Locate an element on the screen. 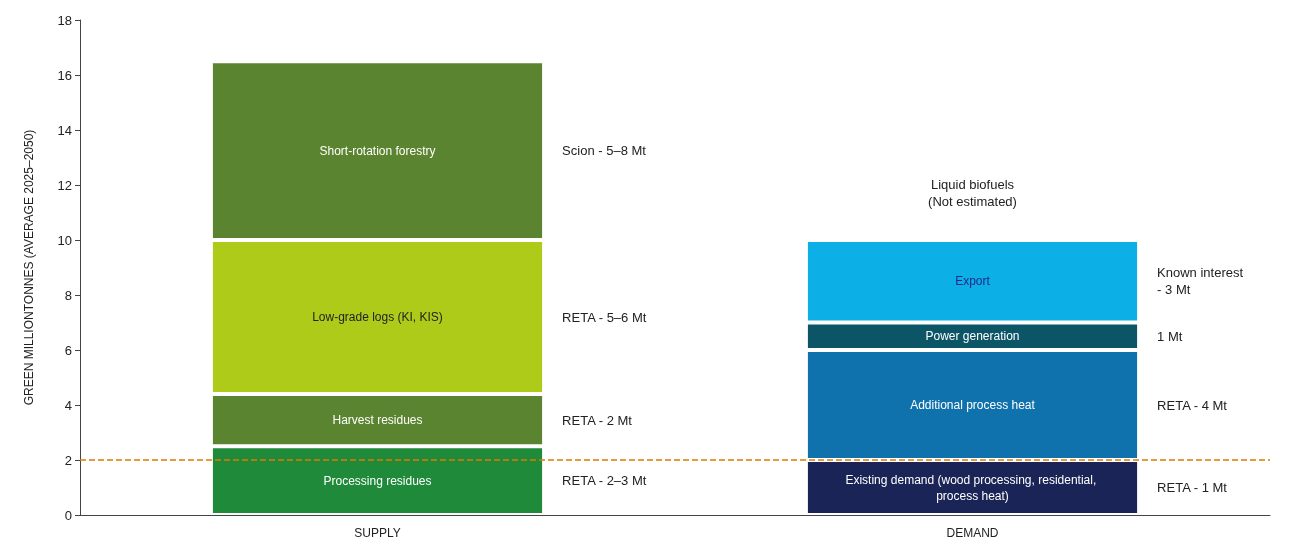 The height and width of the screenshot is (553, 1290). y-tick-label: 2 is located at coordinates (68, 460).